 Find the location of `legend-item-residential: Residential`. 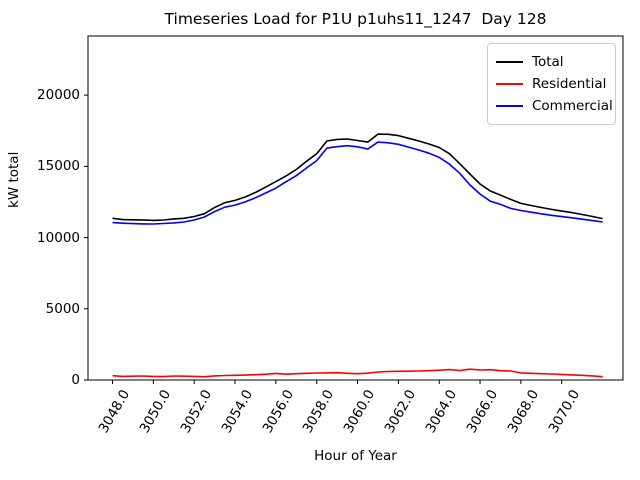

legend-item-residential: Residential is located at coordinates (551, 84).